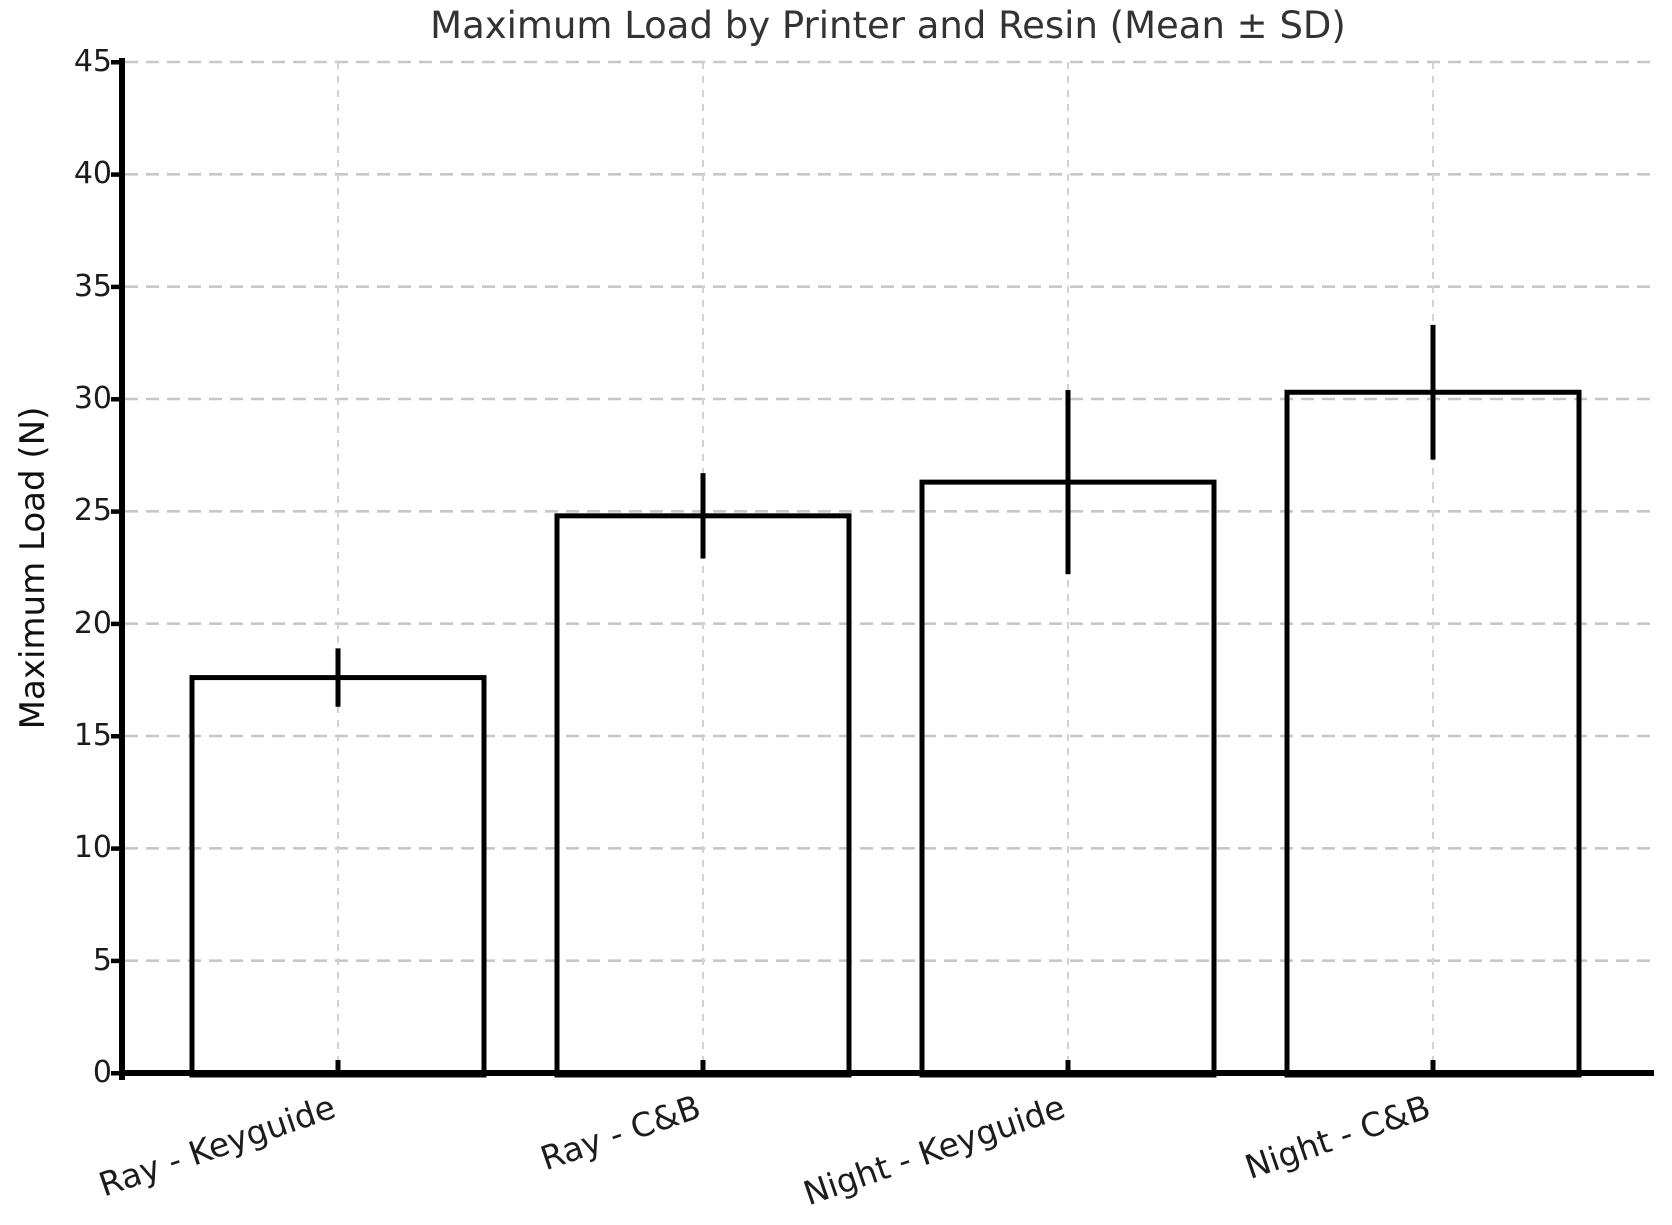  What do you see at coordinates (122, 569) in the screenshot?
I see `y-axis-spine` at bounding box center [122, 569].